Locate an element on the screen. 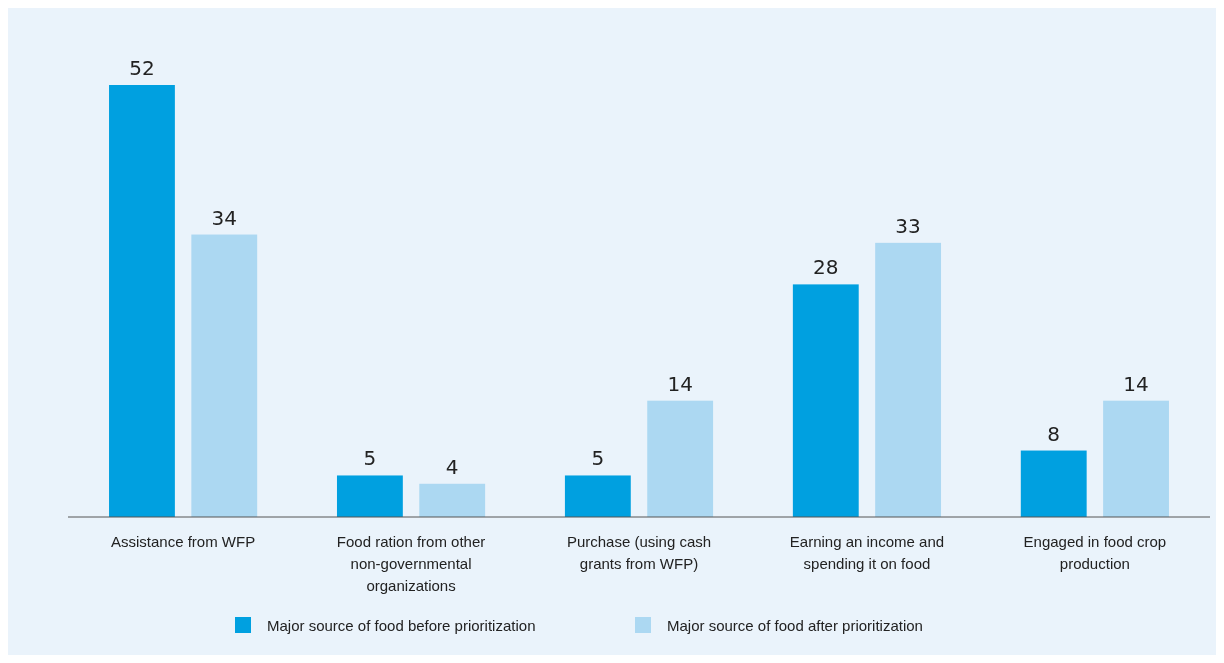 This screenshot has width=1224, height=663. data-label: 8 is located at coordinates (1054, 433).